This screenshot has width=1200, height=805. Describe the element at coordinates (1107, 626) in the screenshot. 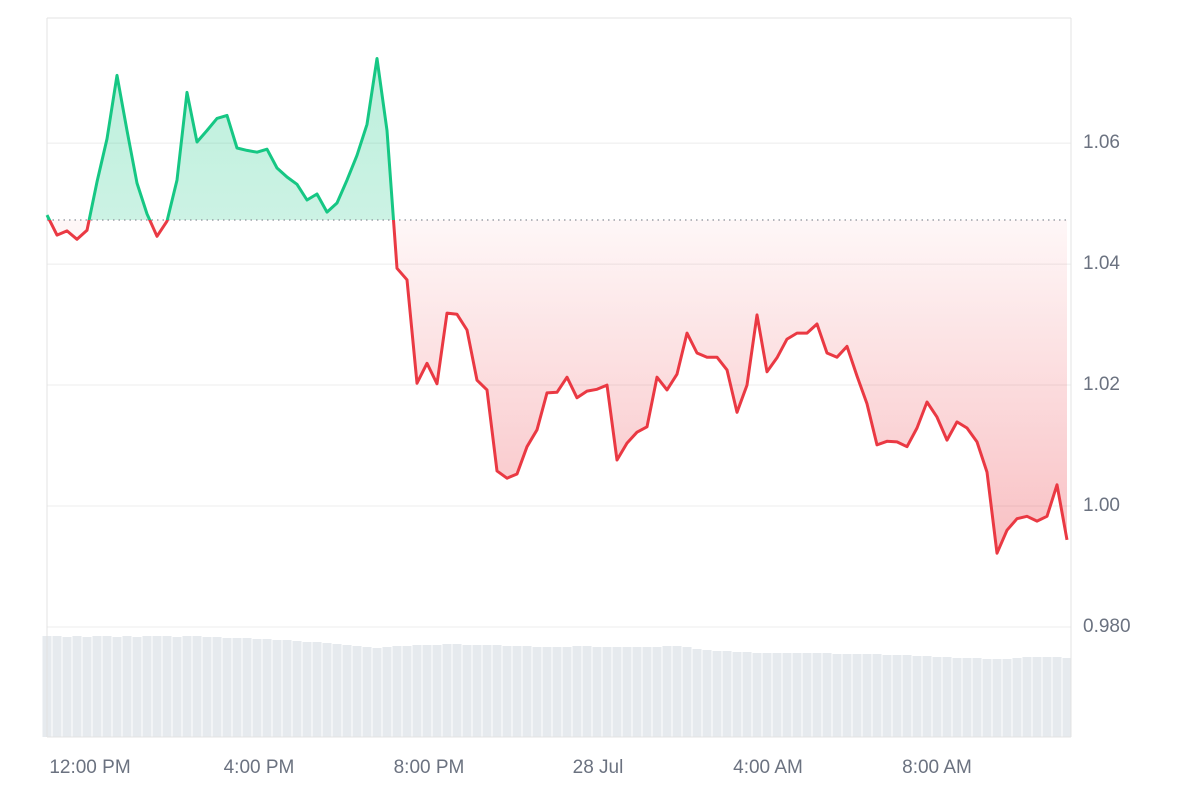

I see `y-tick-label: 0.980` at that location.